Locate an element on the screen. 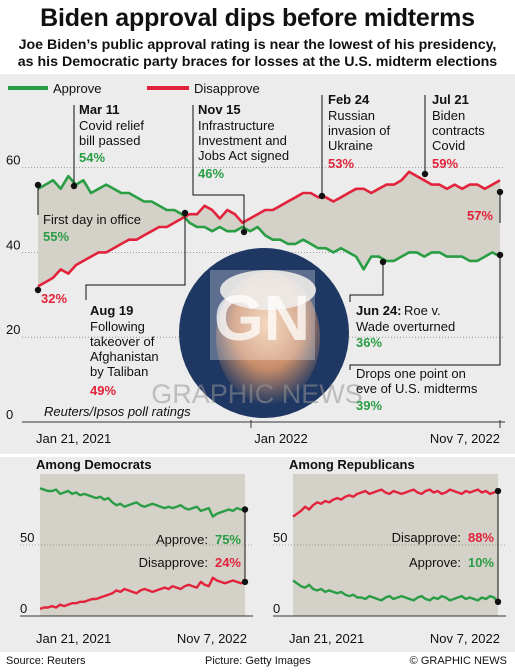  graphic-news-watermark: GRAPHIC NEWS is located at coordinates (257, 394).